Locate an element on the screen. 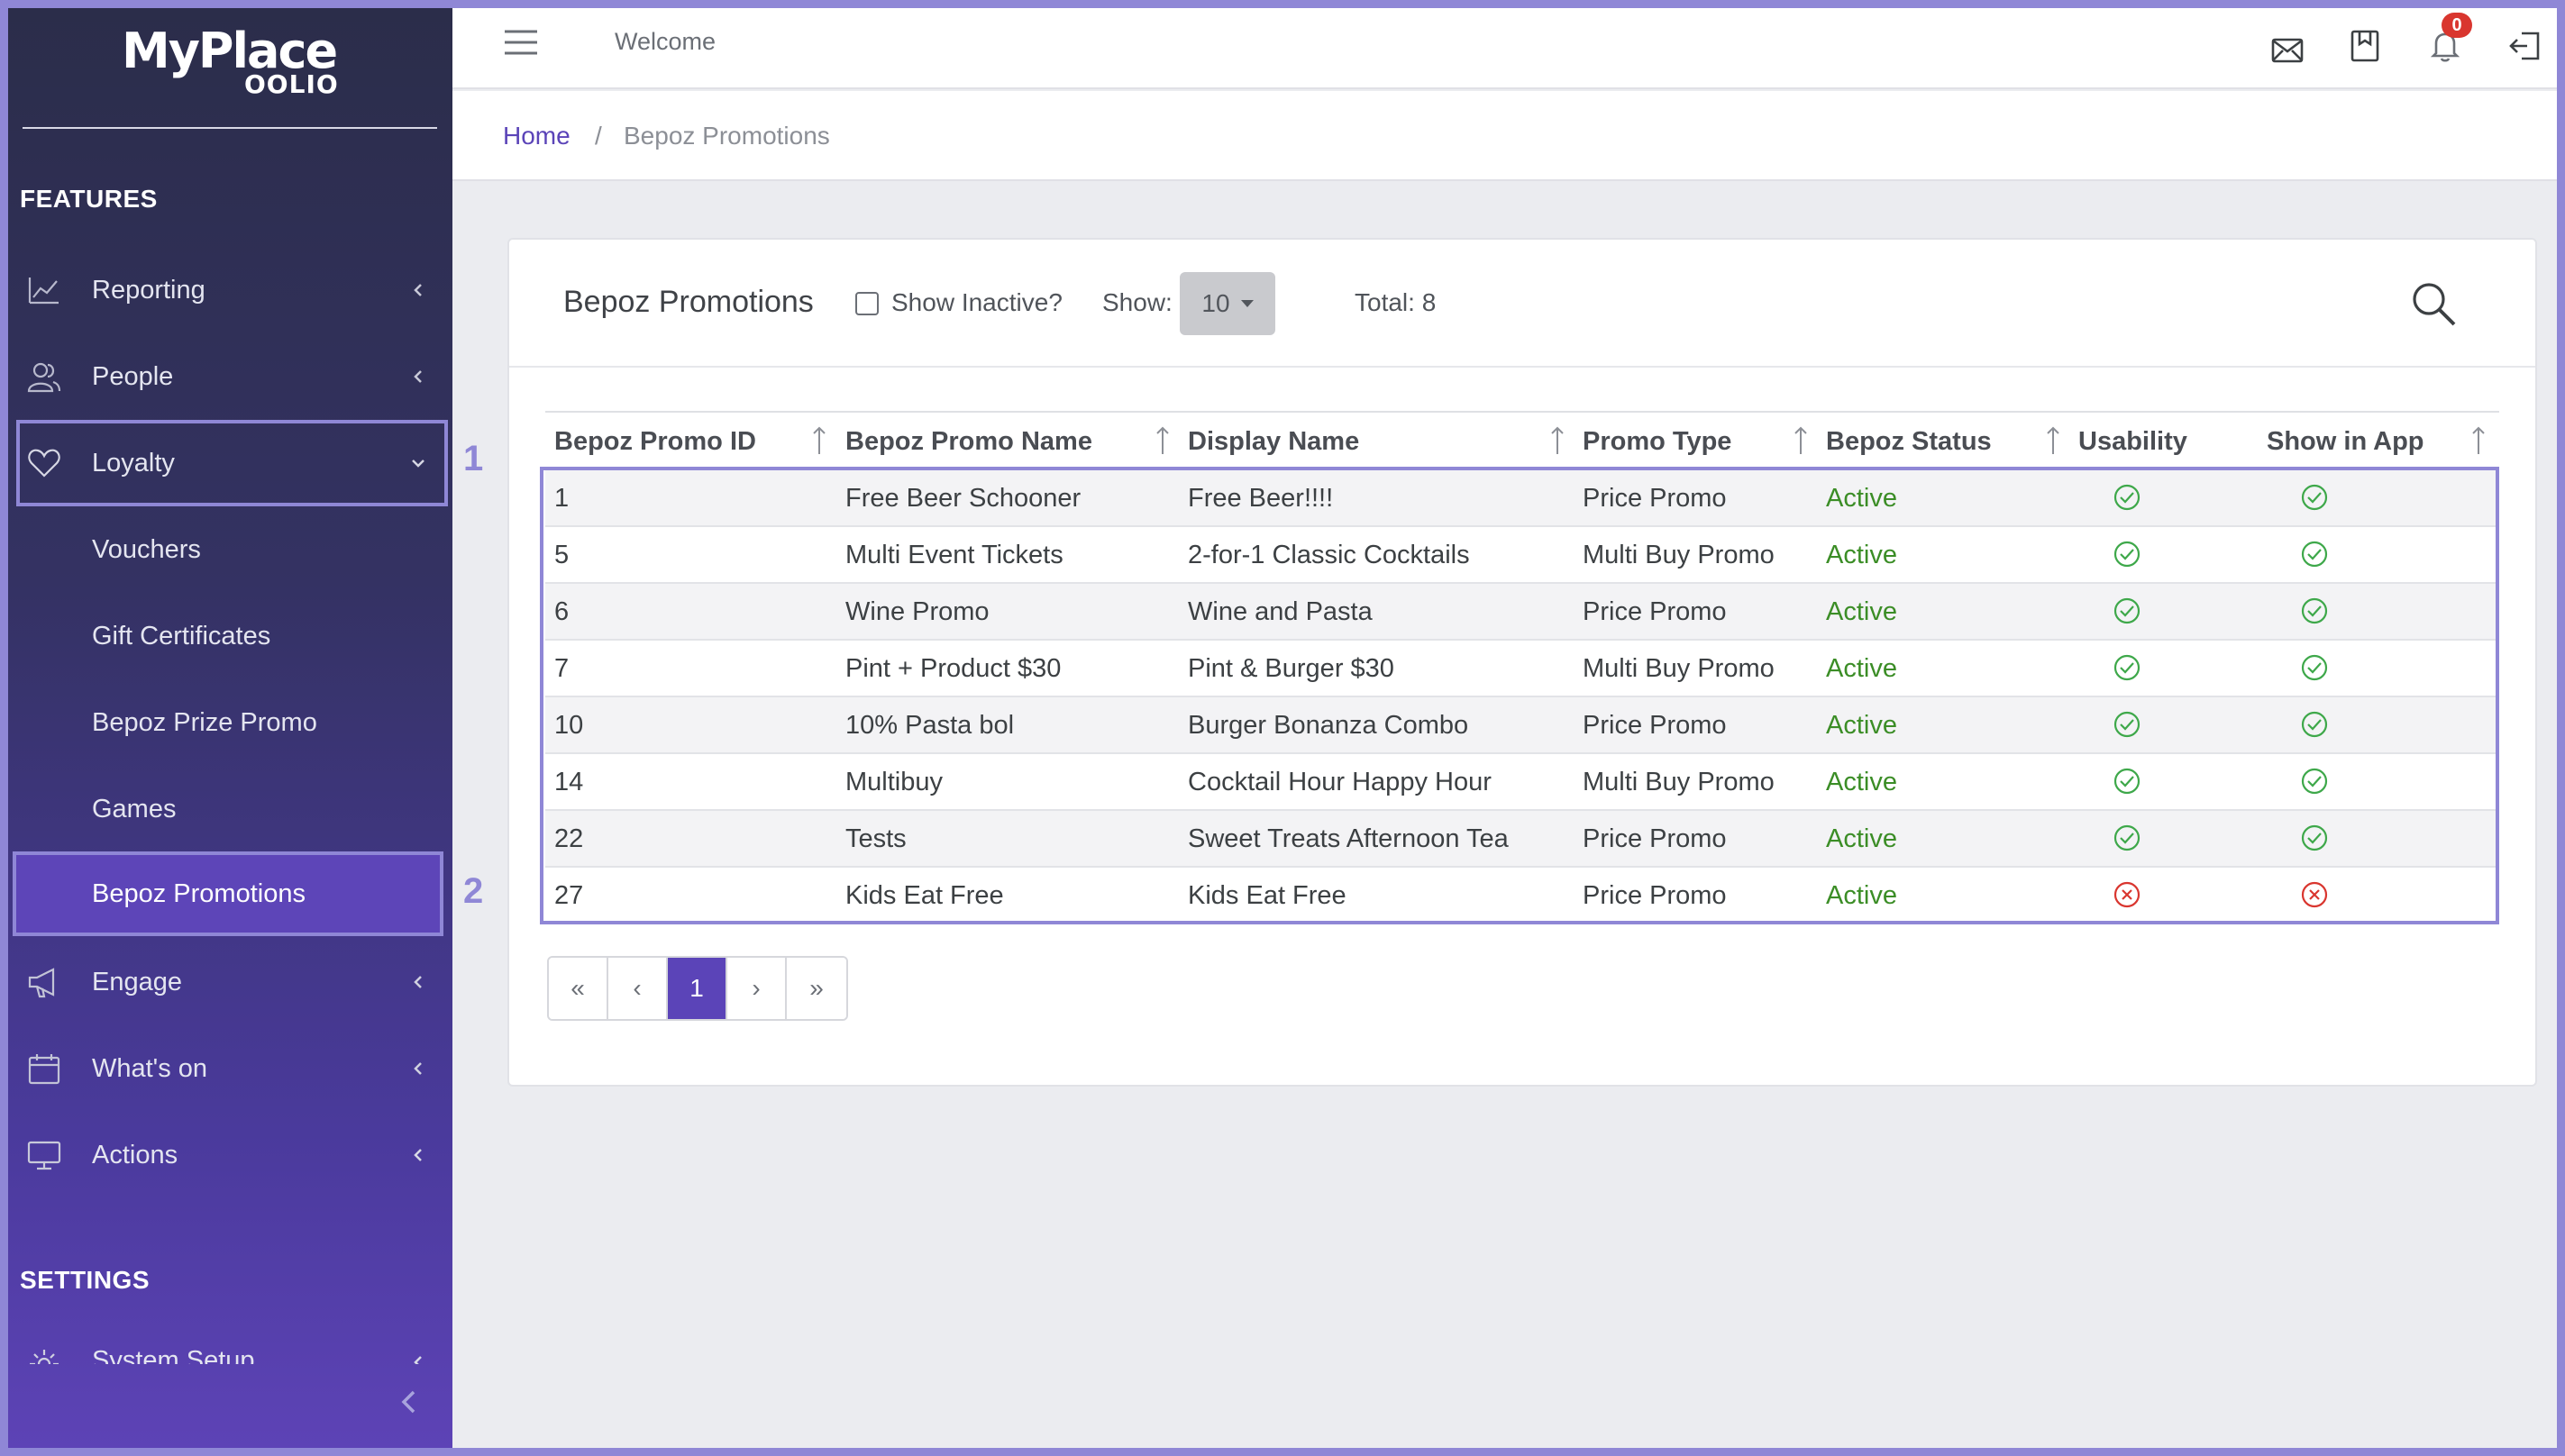  cell-promo-name: Pint + Product $30 is located at coordinates (954, 668).